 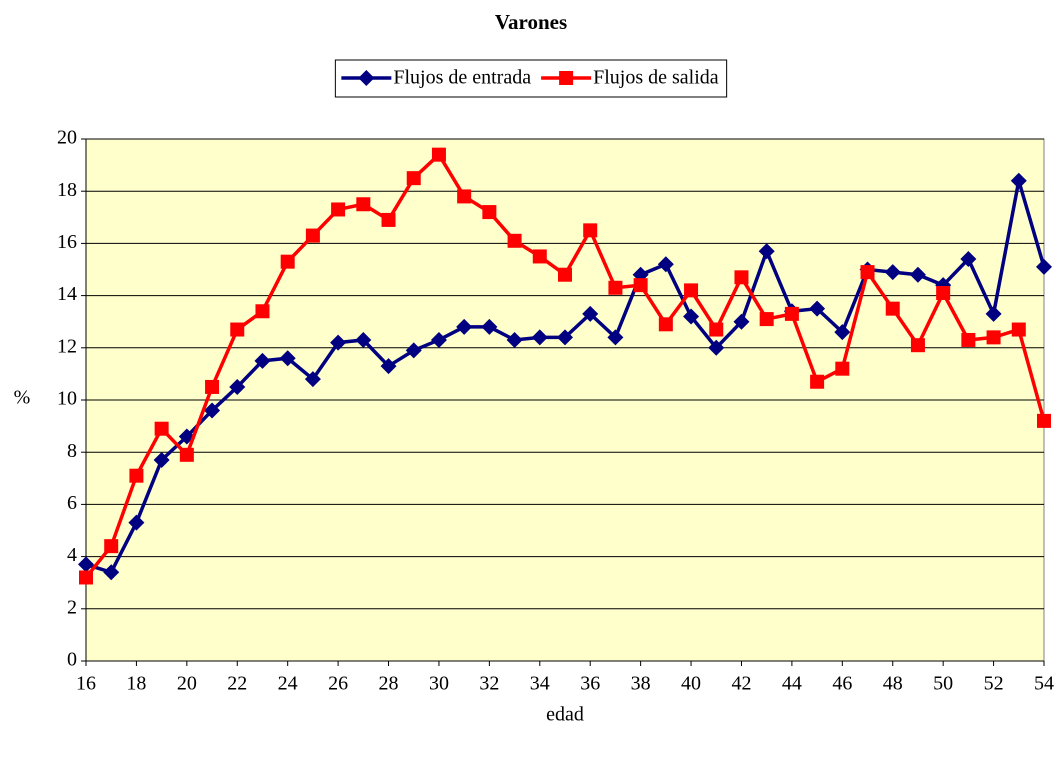 I want to click on x-tick-label: 54, so click(x=1044, y=684).